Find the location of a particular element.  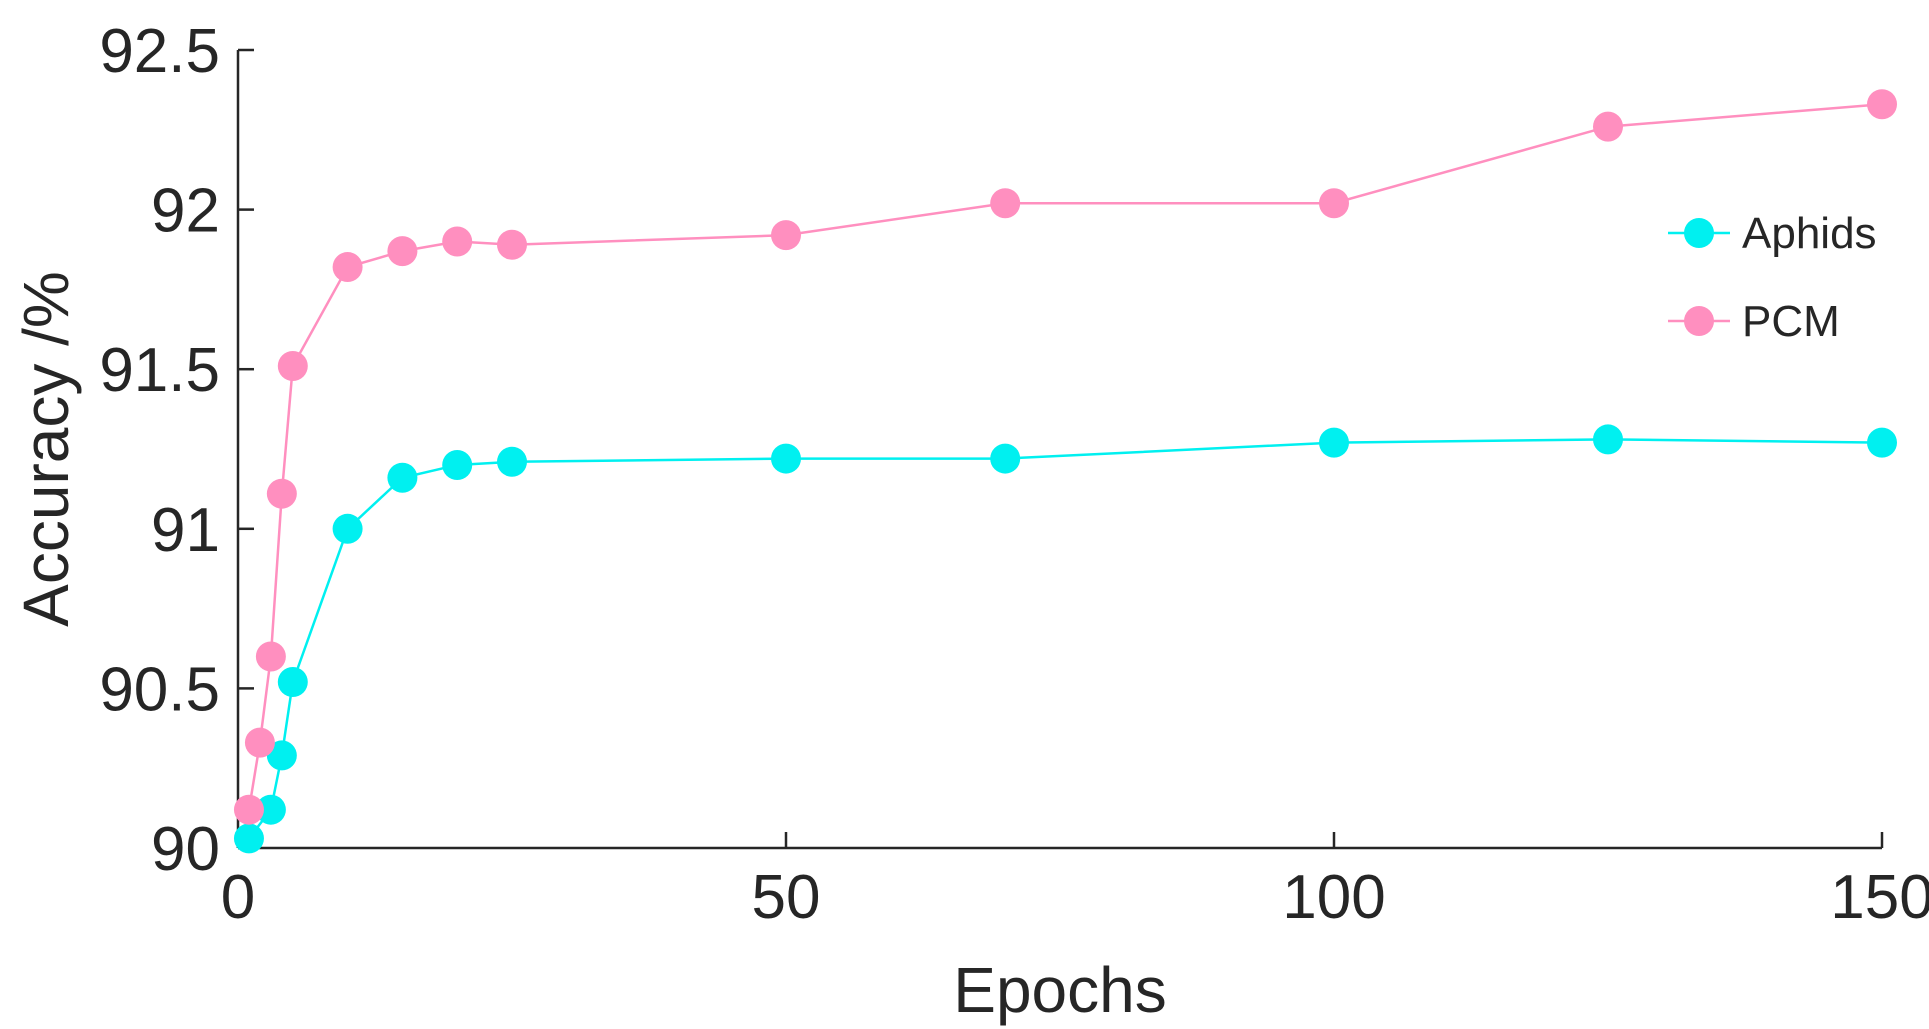

x-tick-label: 100 is located at coordinates (1333, 897).